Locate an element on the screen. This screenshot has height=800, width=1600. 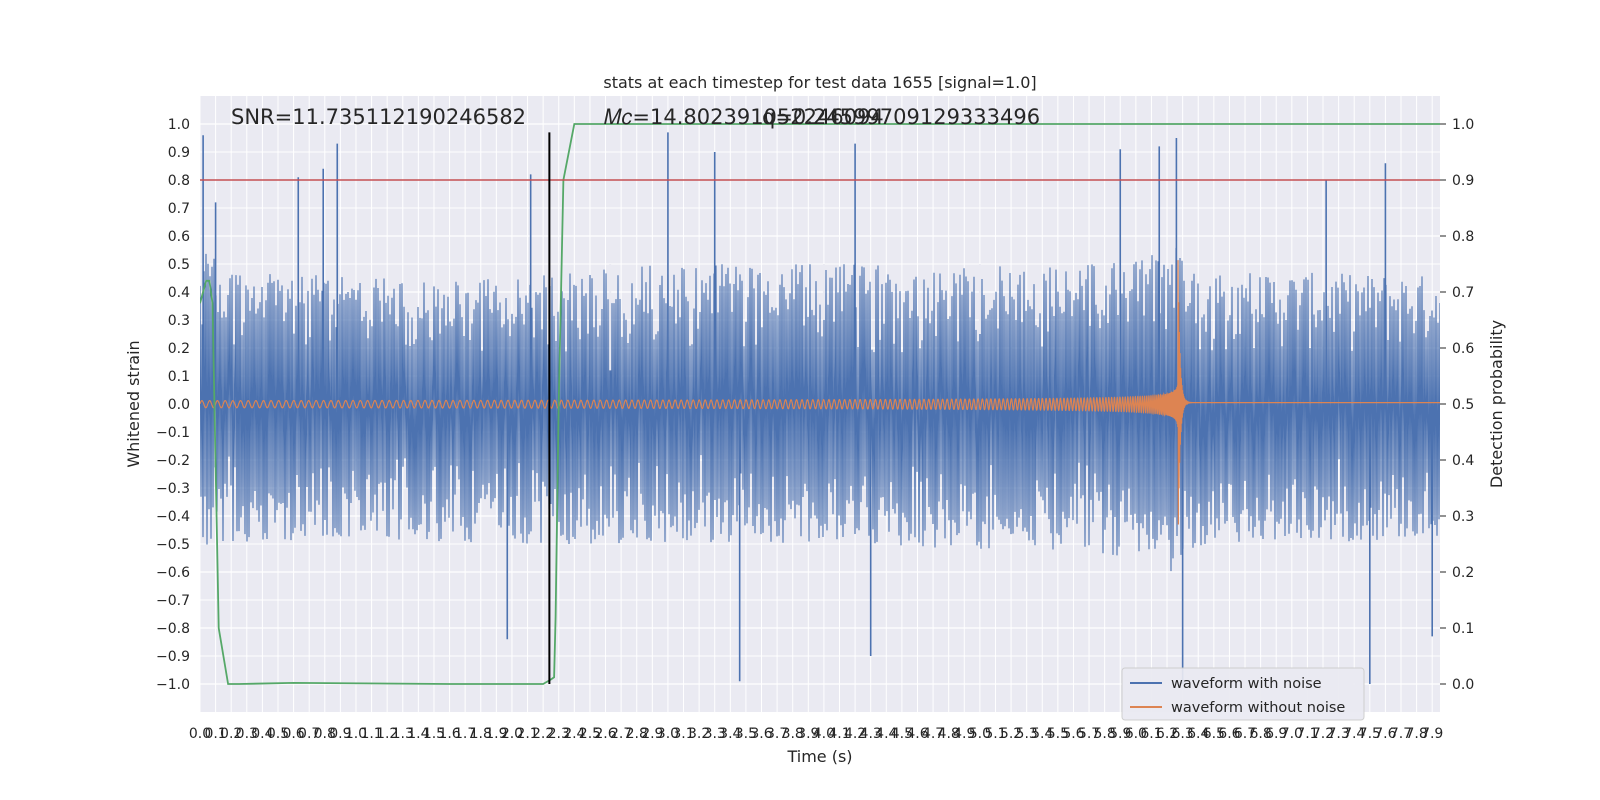
x-tick-label: 7.2 is located at coordinates (1323, 734).